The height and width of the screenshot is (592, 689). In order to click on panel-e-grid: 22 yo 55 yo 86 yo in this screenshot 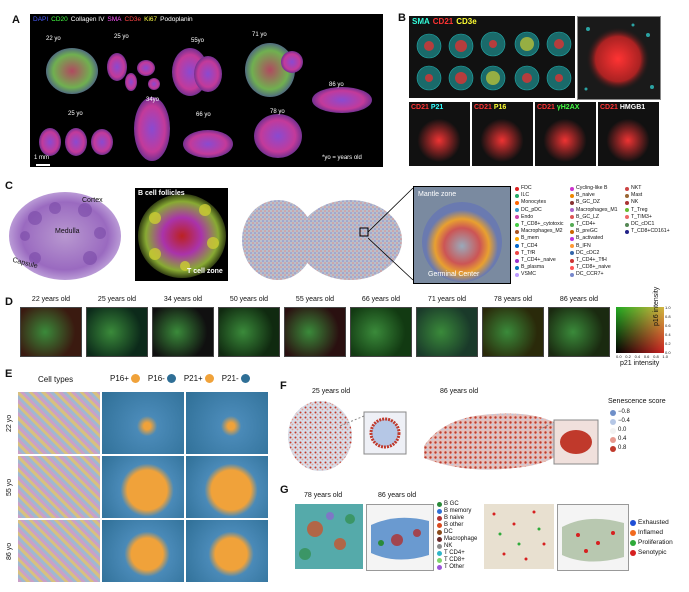, I will do `click(138, 489)`.